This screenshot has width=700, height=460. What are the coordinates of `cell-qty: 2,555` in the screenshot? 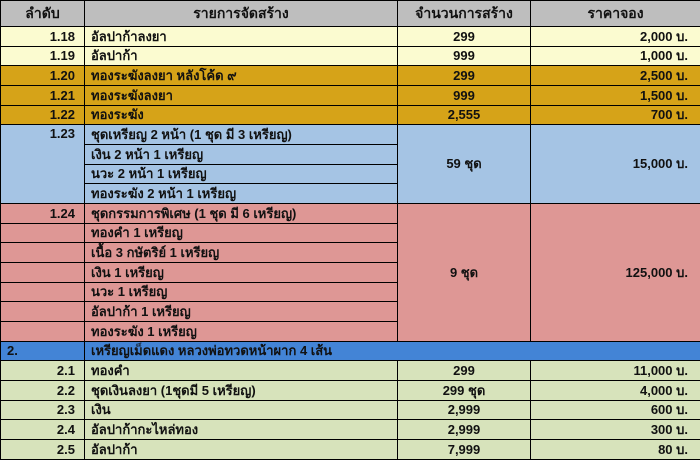 It's located at (464, 115).